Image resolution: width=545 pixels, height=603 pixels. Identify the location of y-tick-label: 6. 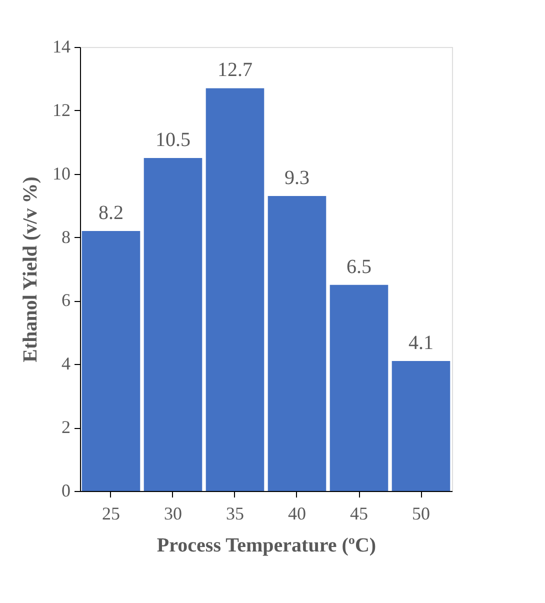
(66, 300).